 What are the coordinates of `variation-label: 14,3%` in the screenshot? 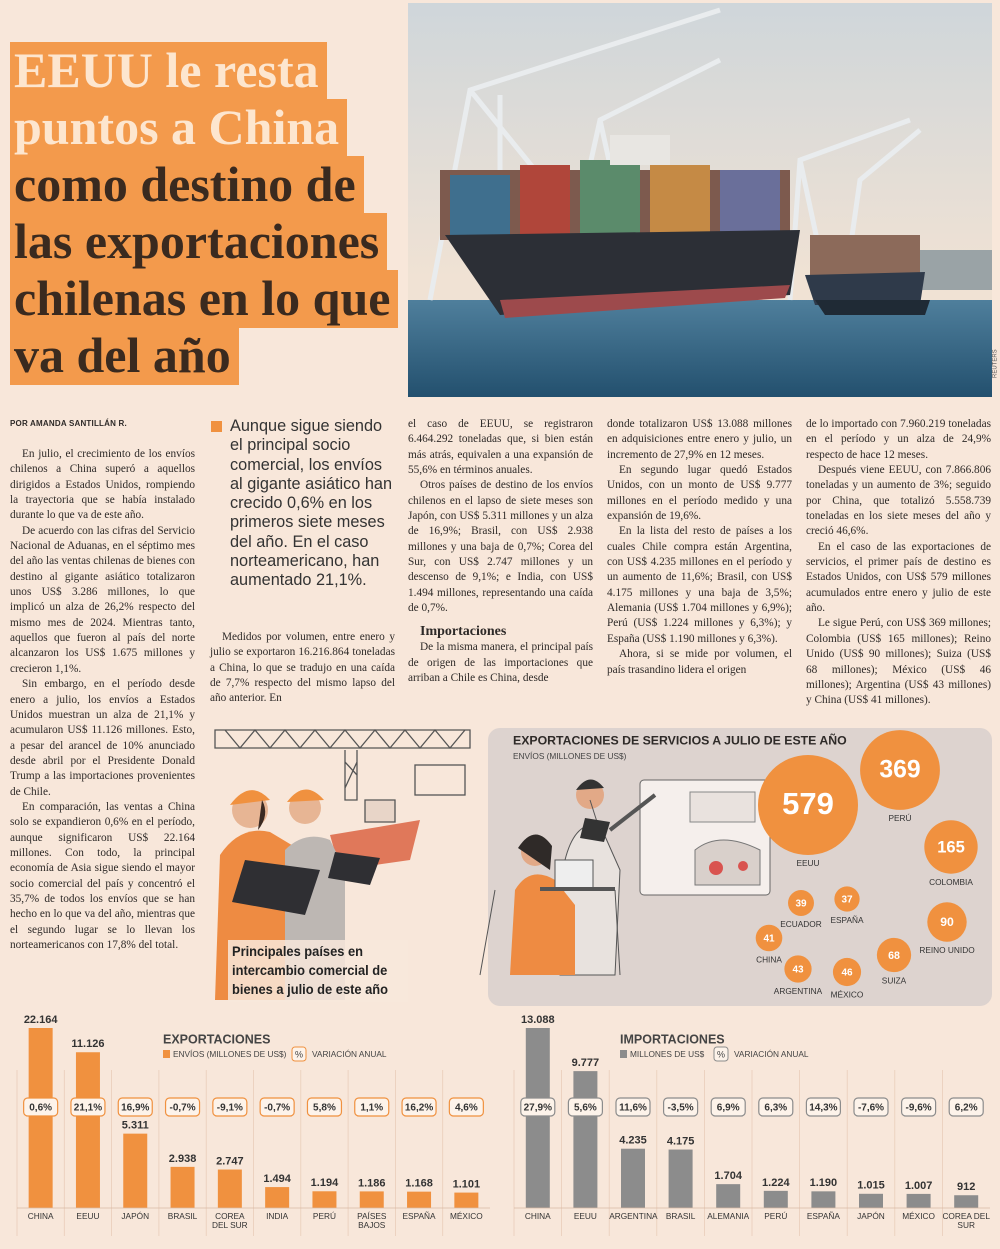 It's located at (823, 1108).